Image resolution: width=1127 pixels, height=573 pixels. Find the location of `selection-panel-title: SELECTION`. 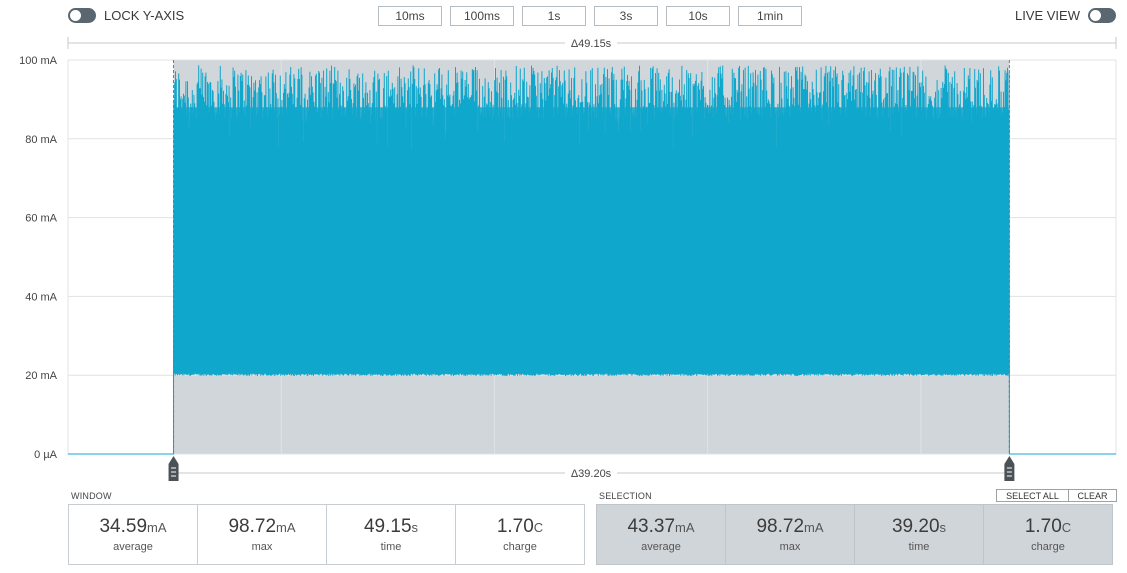

selection-panel-title: SELECTION is located at coordinates (625, 496).